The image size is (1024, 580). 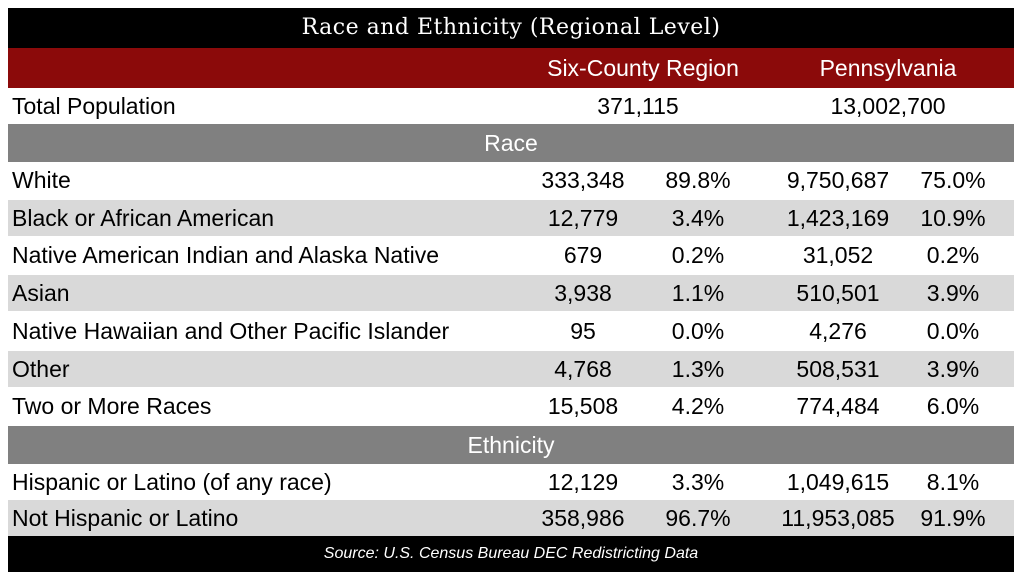 What do you see at coordinates (698, 406) in the screenshot?
I see `region-percent: 4.2%` at bounding box center [698, 406].